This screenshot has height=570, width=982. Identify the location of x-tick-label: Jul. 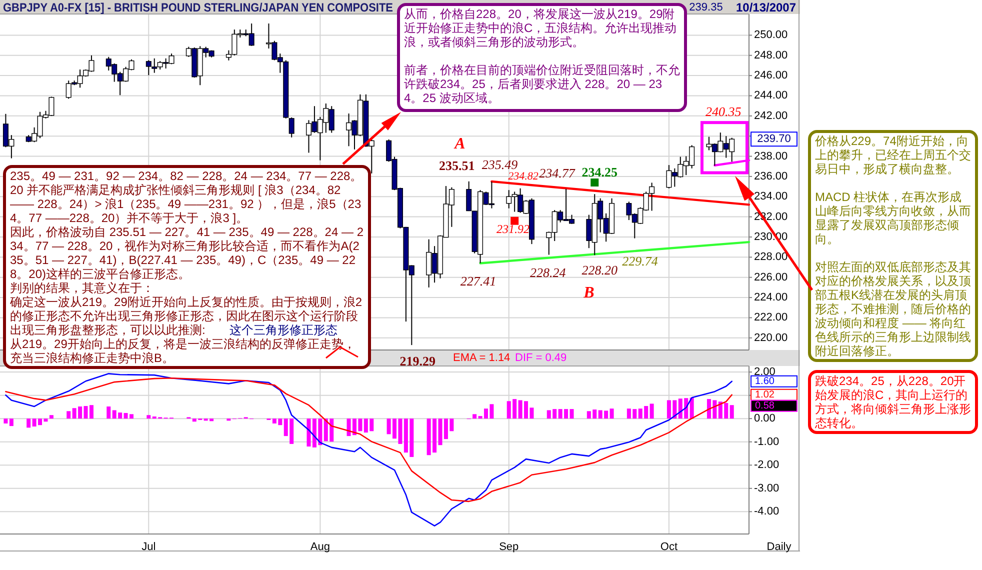
(149, 547).